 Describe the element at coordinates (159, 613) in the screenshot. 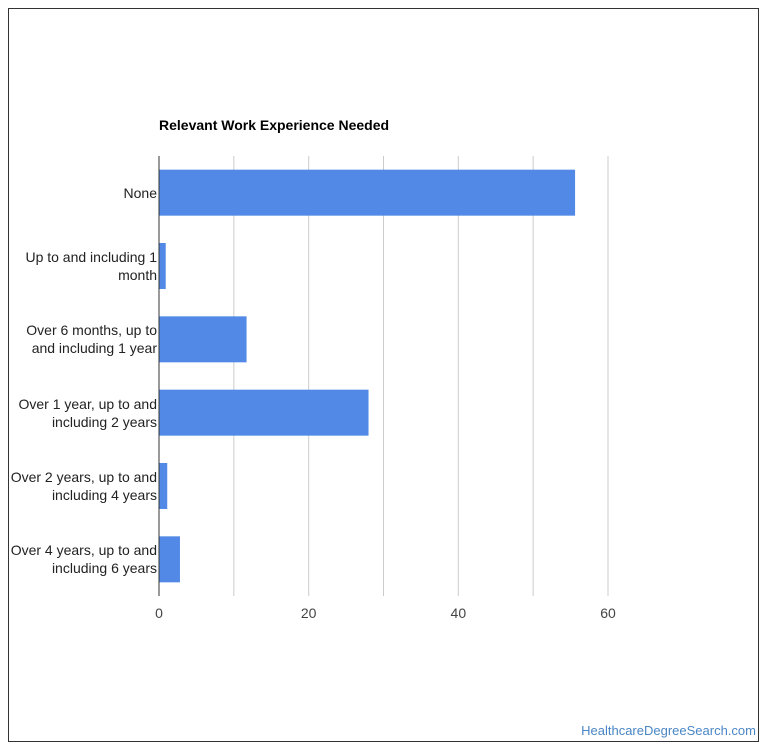

I see `x-tick-label: 0` at that location.